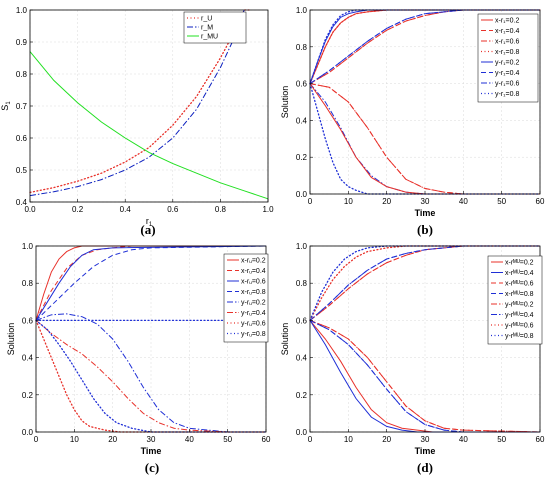  What do you see at coordinates (253, 292) in the screenshot?
I see `legend-label: x-rᵤ=0.8` at bounding box center [253, 292].